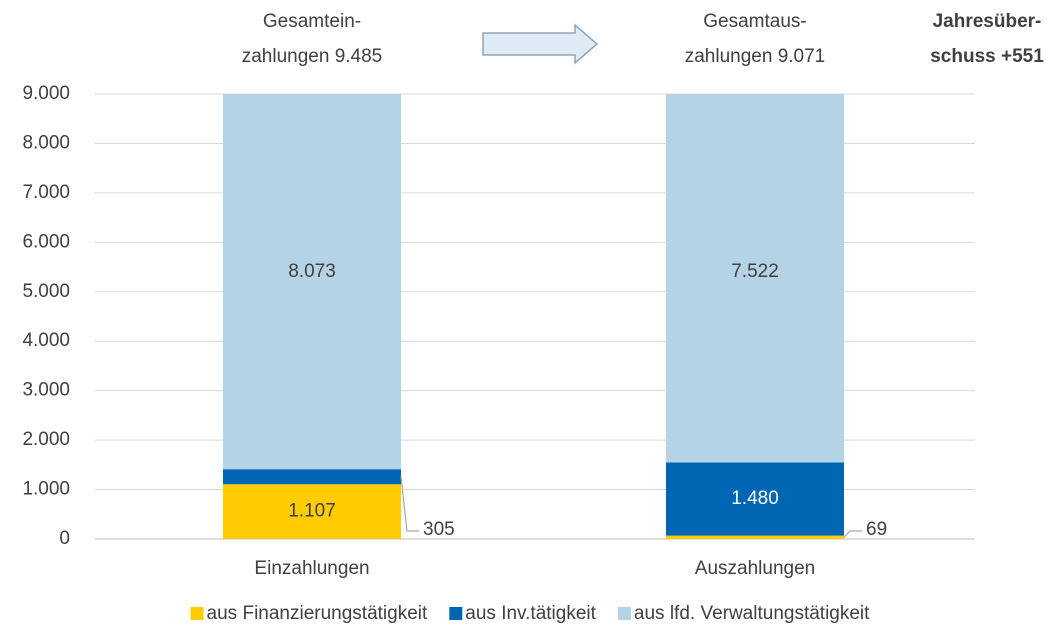 The width and height of the screenshot is (1060, 629). What do you see at coordinates (876, 529) in the screenshot?
I see `data-label: 69` at bounding box center [876, 529].